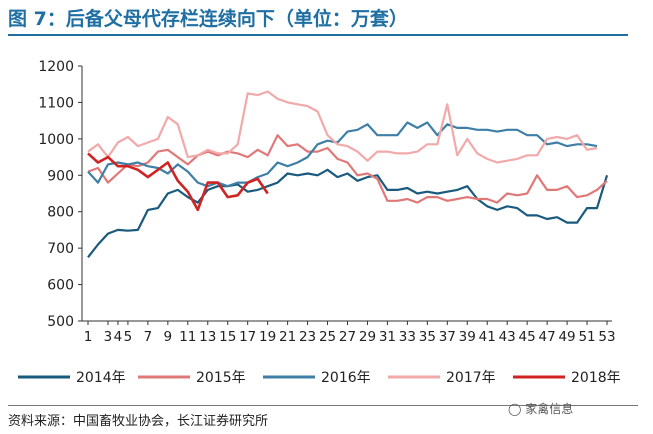 This screenshot has height=434, width=653. Describe the element at coordinates (487, 337) in the screenshot. I see `x-tick-label: 41` at that location.